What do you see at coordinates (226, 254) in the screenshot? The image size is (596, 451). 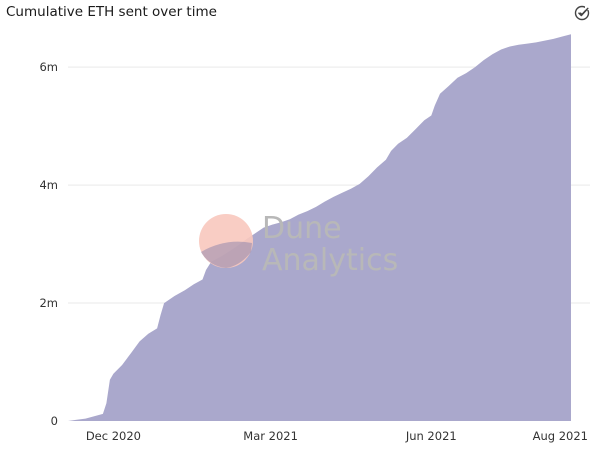 I see `dune-logo-wave` at bounding box center [226, 254].